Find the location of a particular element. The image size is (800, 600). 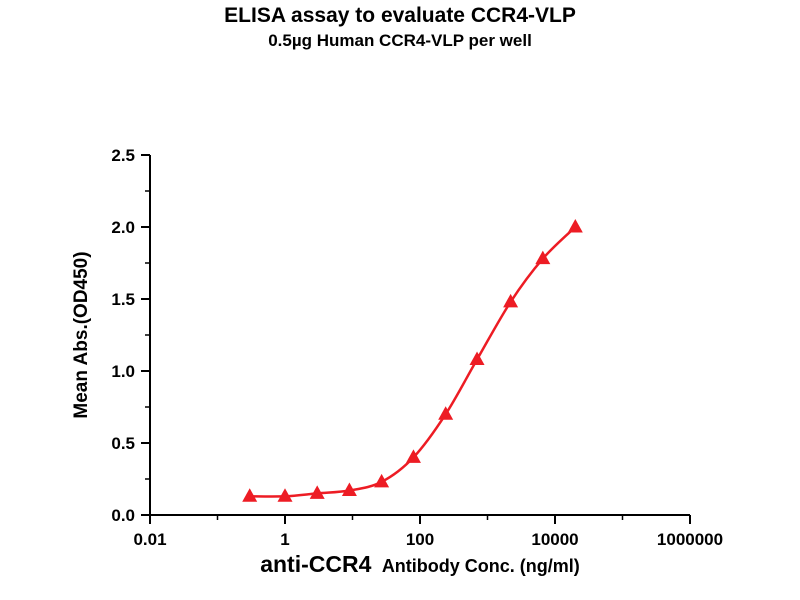

y-tick-label: 2.0 is located at coordinates (123, 227).